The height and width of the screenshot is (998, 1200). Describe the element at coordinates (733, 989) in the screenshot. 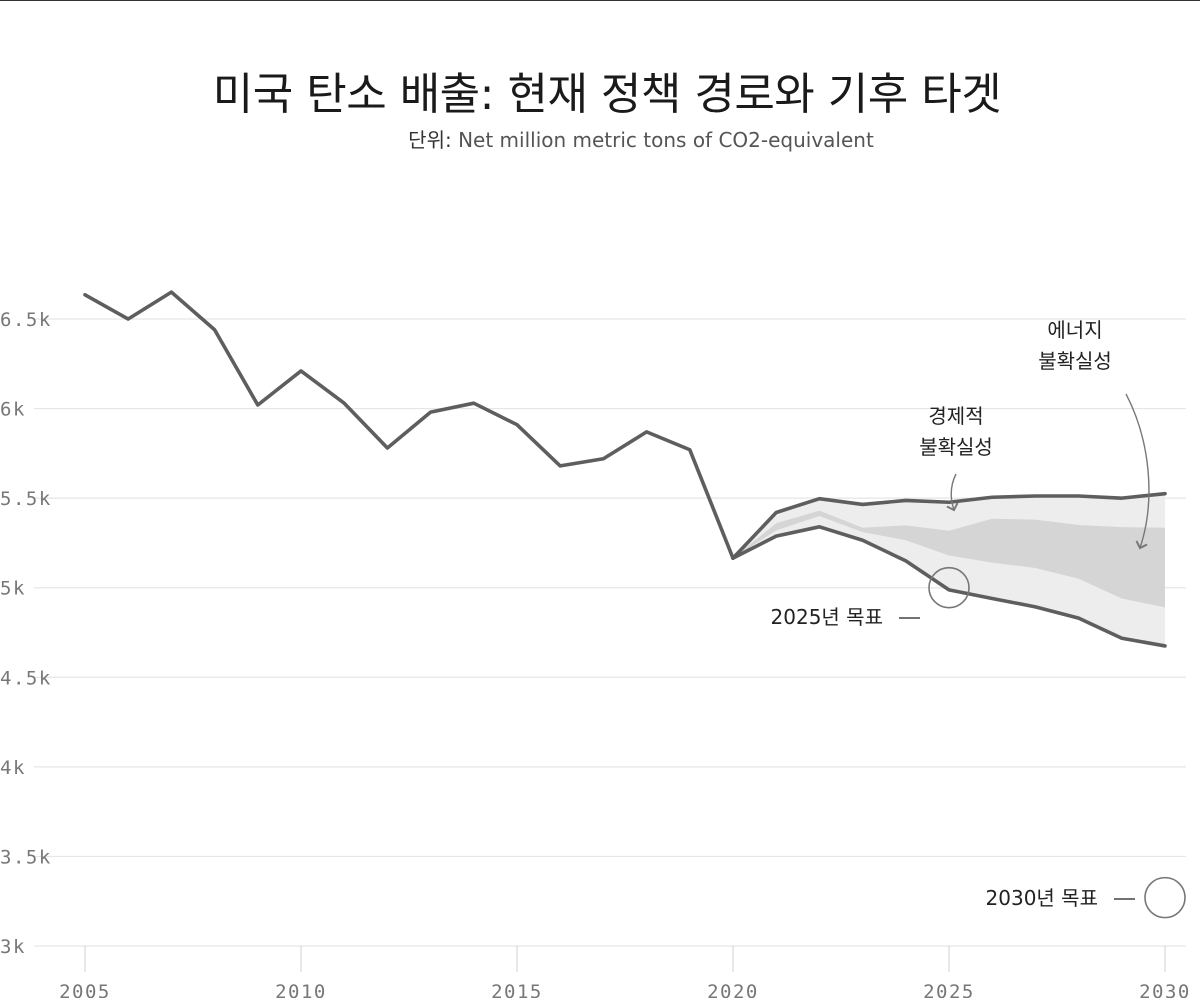

I see `x-tick-label-3: 2020` at that location.